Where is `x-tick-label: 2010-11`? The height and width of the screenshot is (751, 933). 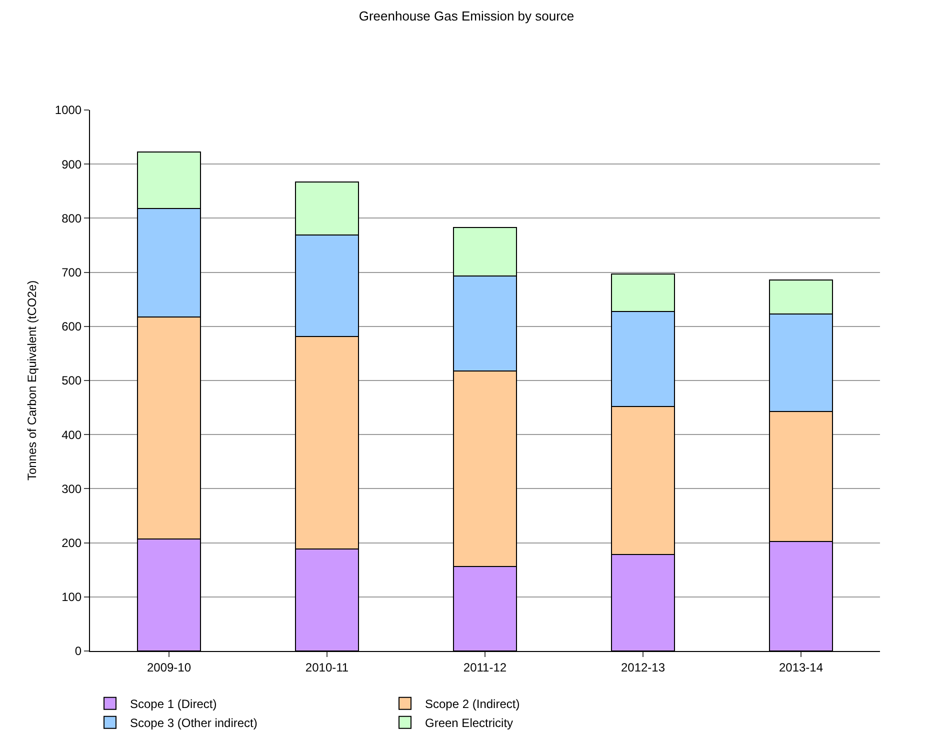 x-tick-label: 2010-11 is located at coordinates (327, 667).